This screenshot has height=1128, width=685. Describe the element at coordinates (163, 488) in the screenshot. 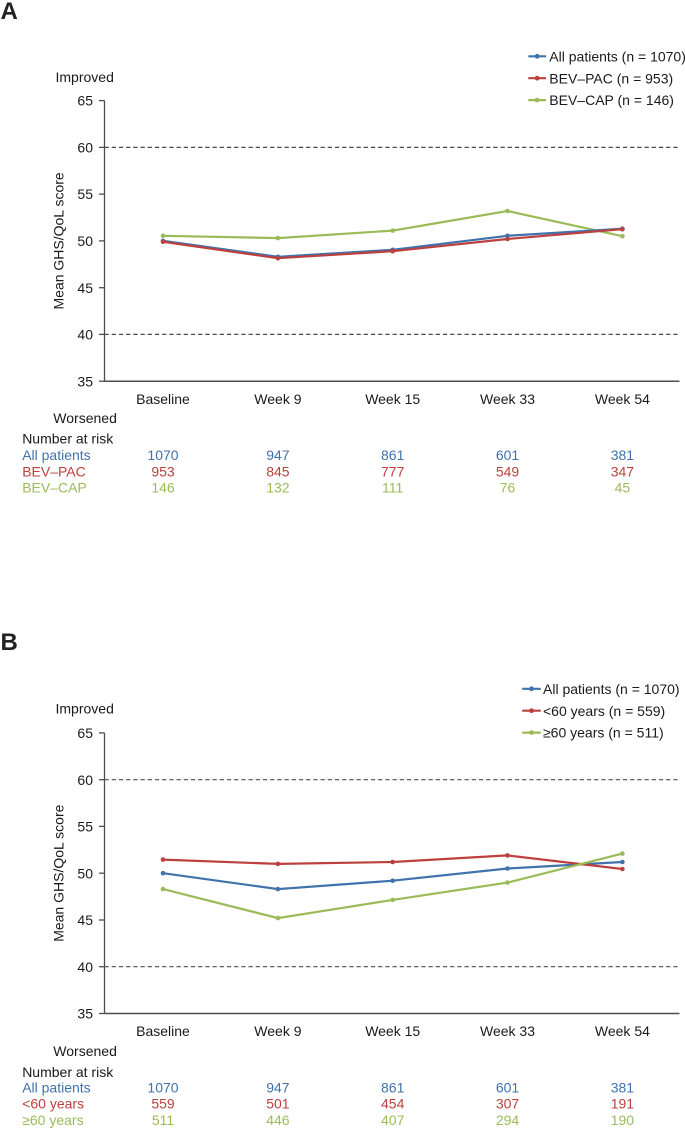

I see `svg-text: 146` at that location.